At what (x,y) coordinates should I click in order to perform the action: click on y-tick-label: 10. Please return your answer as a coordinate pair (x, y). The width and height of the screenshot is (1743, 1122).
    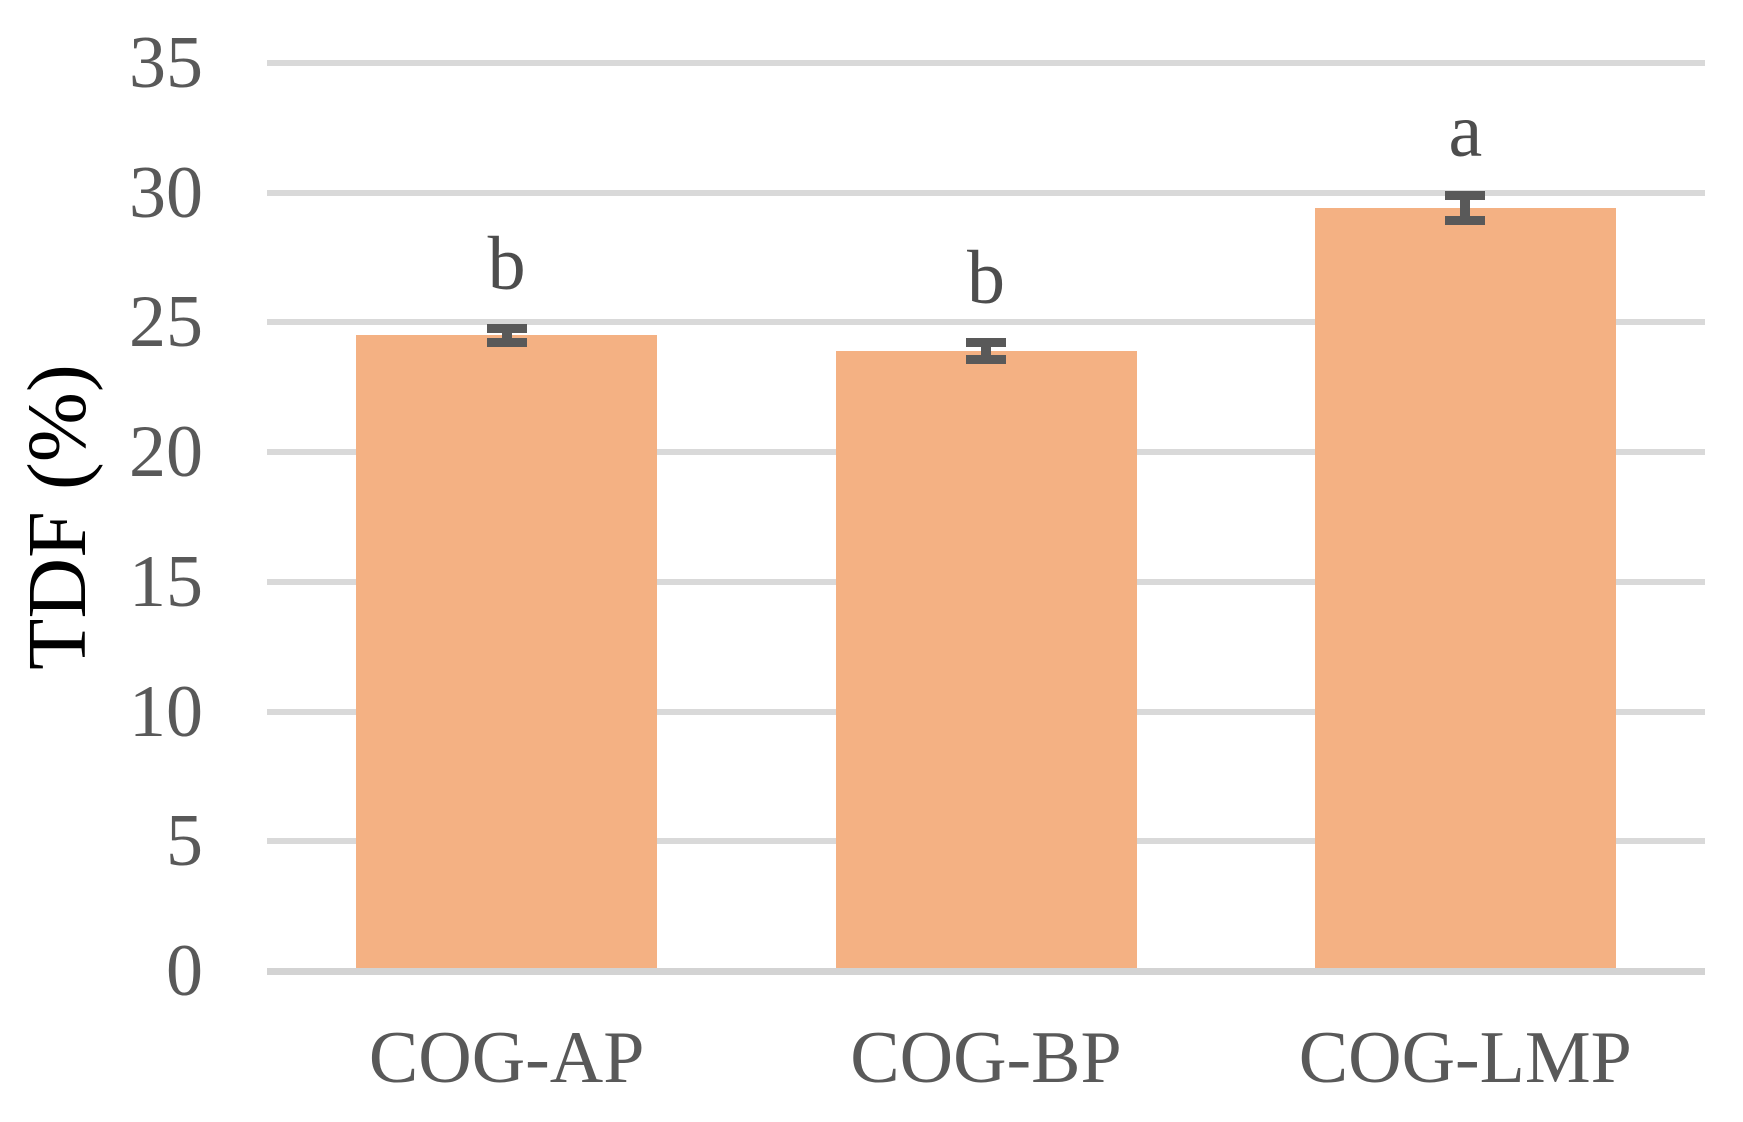
    Looking at the image, I should click on (166, 711).